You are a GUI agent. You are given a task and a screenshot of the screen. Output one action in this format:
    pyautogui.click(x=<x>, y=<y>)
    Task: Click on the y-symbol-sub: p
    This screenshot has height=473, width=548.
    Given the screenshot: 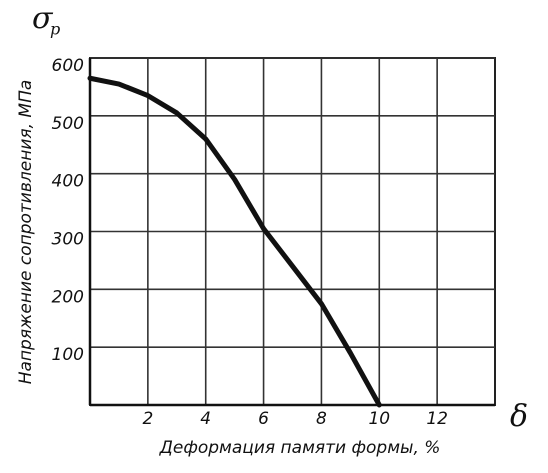 What is the action you would take?
    pyautogui.click(x=55, y=29)
    